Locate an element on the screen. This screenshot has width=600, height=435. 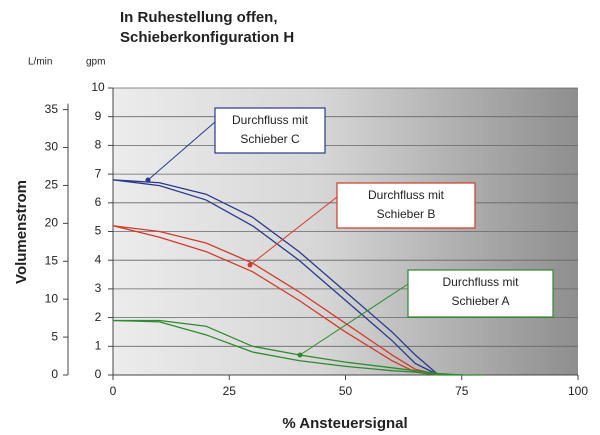
annotation-text: Schieber A is located at coordinates (480, 301).